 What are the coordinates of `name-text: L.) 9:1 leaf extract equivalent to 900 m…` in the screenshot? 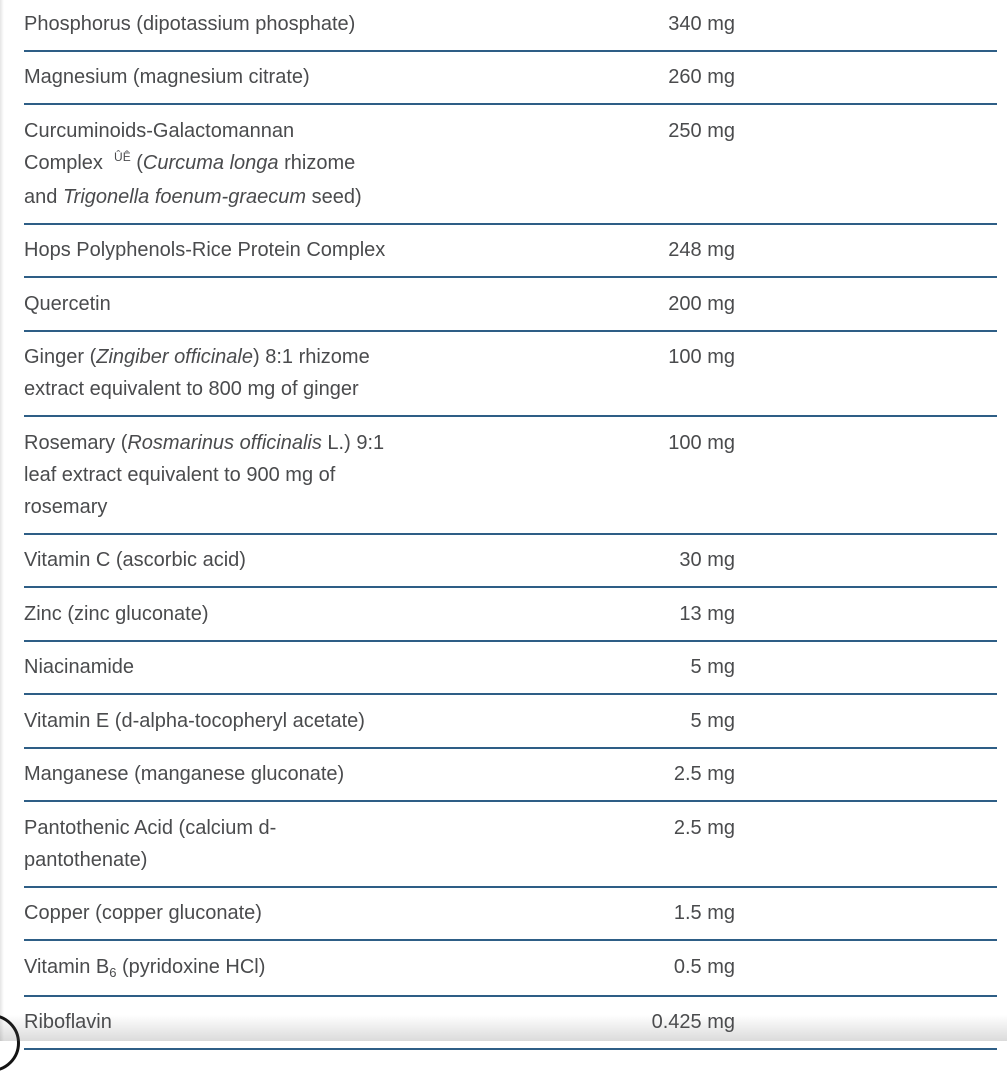 It's located at (204, 474).